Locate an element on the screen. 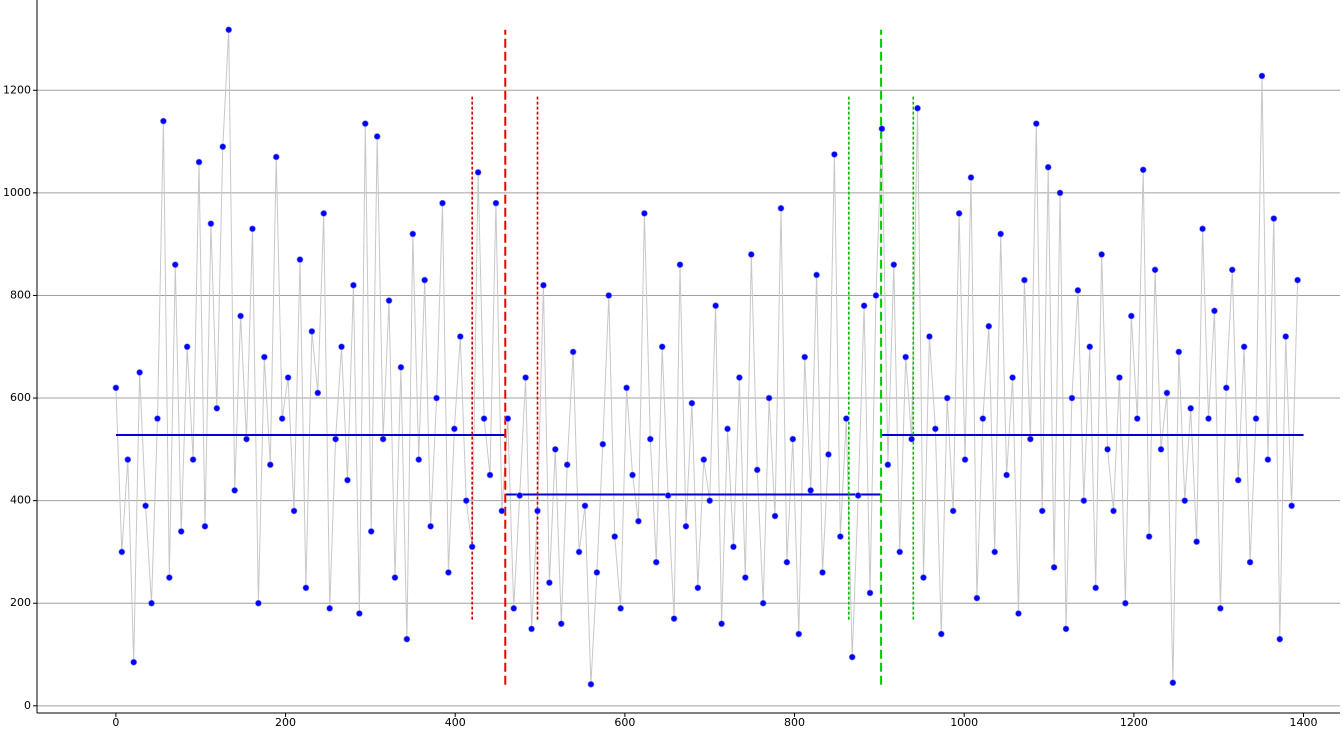  y-tick-label: 400 is located at coordinates (20, 500).